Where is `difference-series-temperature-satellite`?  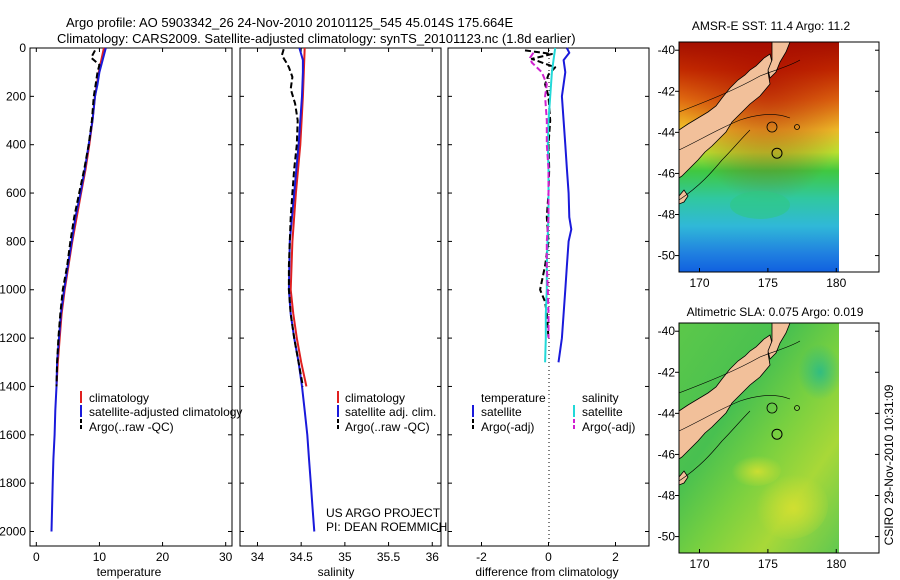
difference-series-temperature-satellite is located at coordinates (565, 205).